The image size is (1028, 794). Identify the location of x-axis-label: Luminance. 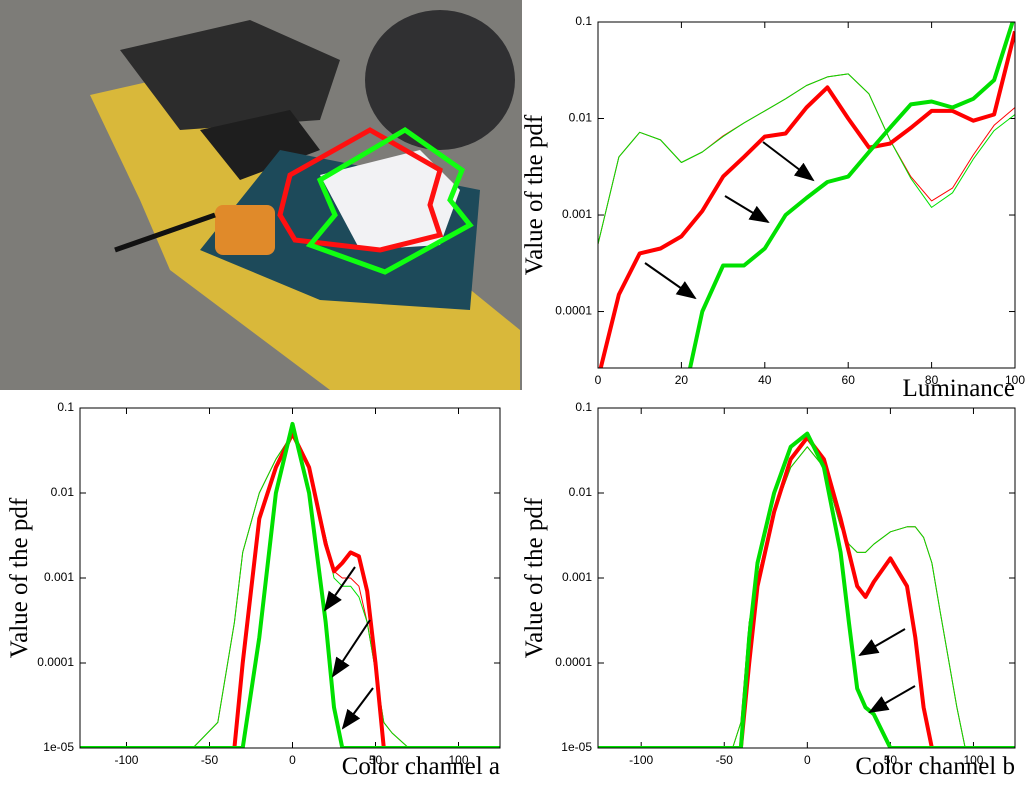
(959, 388).